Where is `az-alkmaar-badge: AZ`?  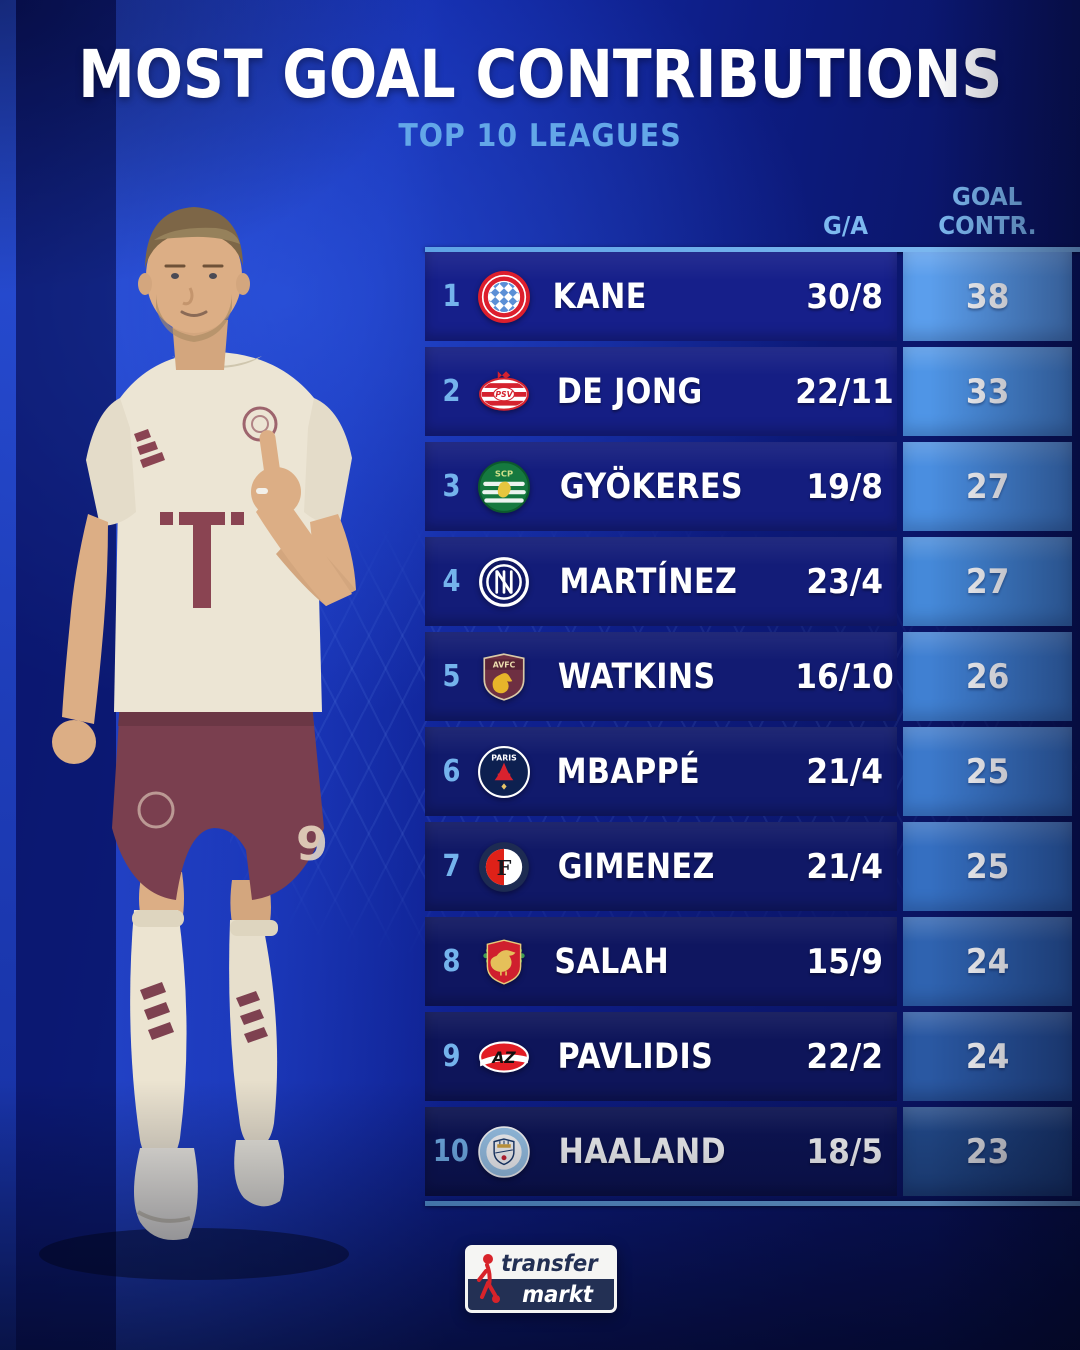
az-alkmaar-badge: AZ is located at coordinates (504, 1057).